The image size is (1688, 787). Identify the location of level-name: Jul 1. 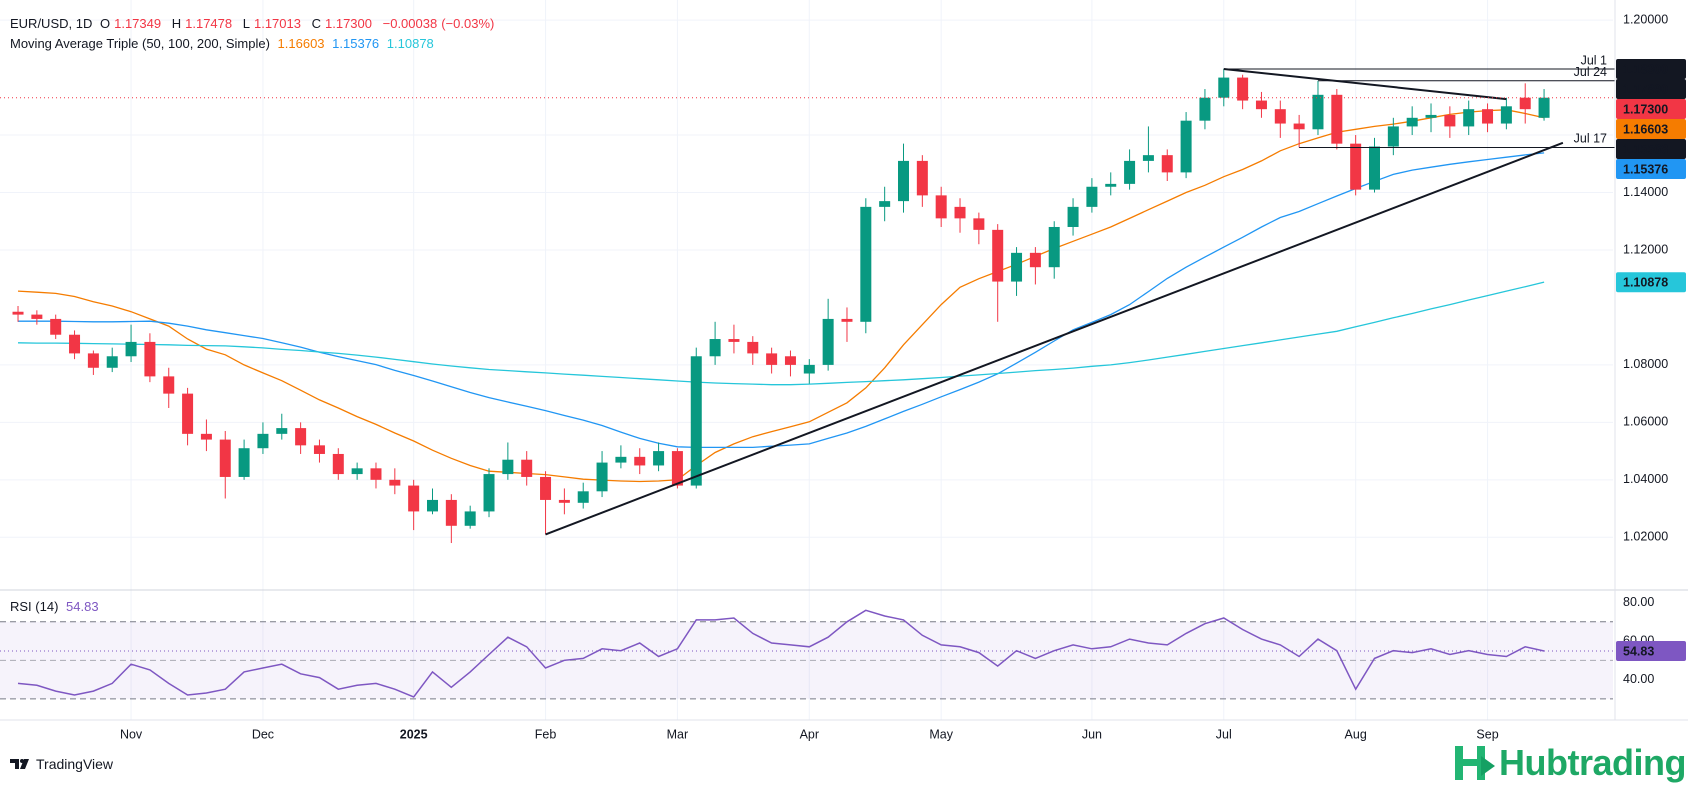
(1594, 60).